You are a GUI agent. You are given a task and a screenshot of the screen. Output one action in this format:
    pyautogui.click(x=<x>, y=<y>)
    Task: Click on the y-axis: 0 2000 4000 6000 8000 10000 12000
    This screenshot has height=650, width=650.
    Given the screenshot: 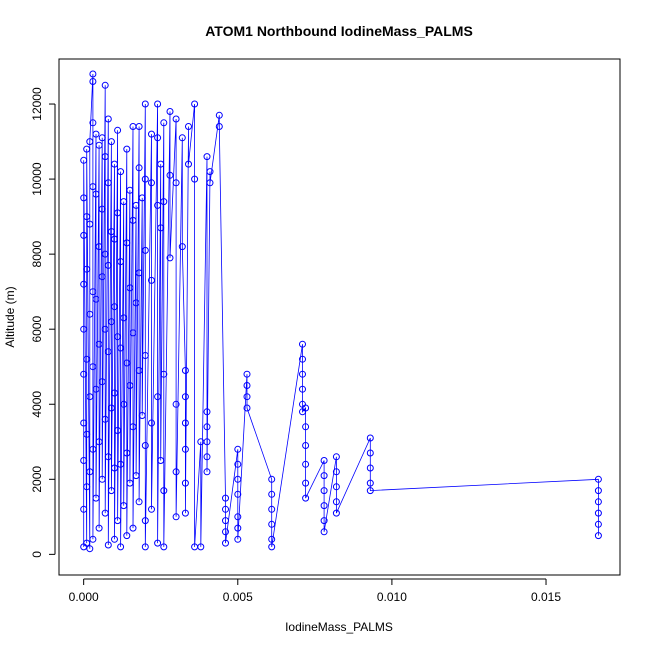 What is the action you would take?
    pyautogui.click(x=43, y=322)
    